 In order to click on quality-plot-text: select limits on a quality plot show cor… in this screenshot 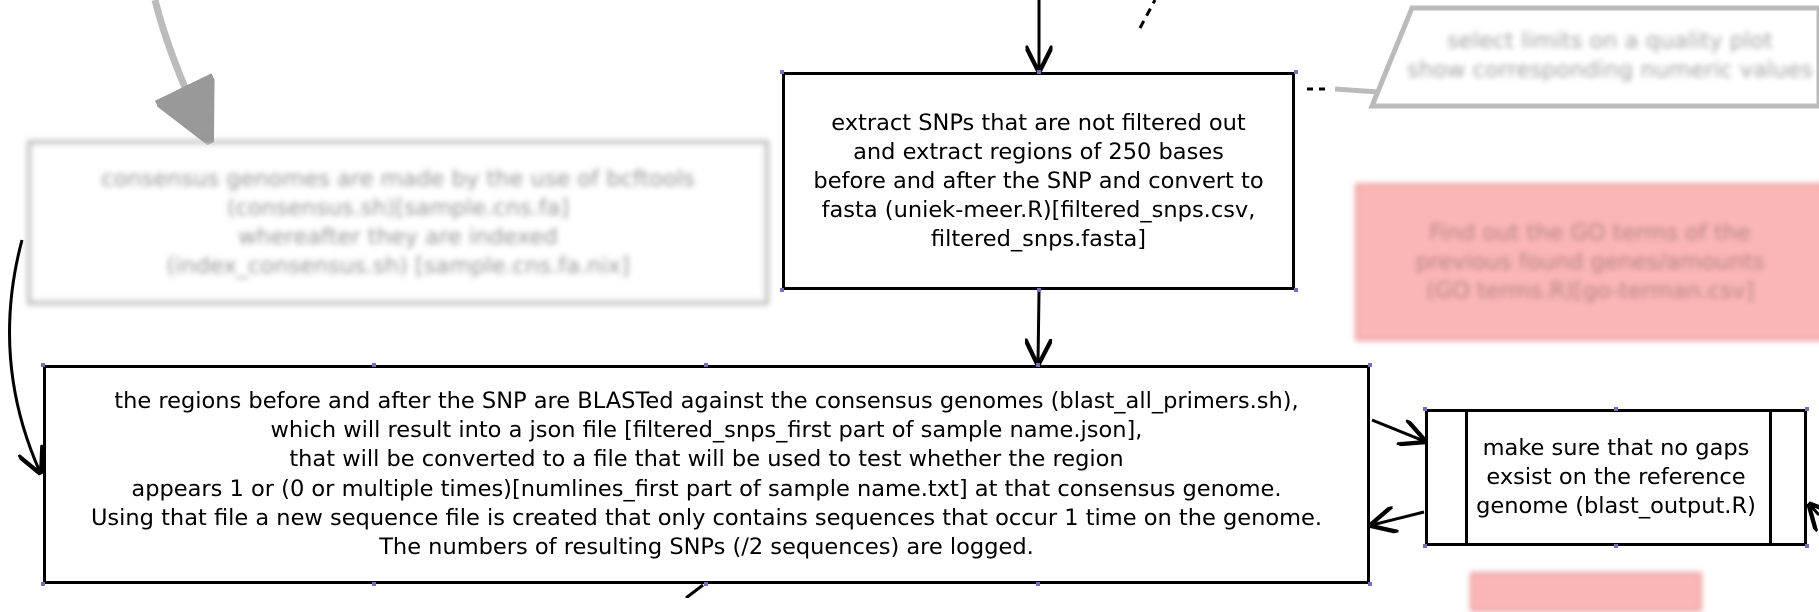, I will do `click(1610, 55)`.